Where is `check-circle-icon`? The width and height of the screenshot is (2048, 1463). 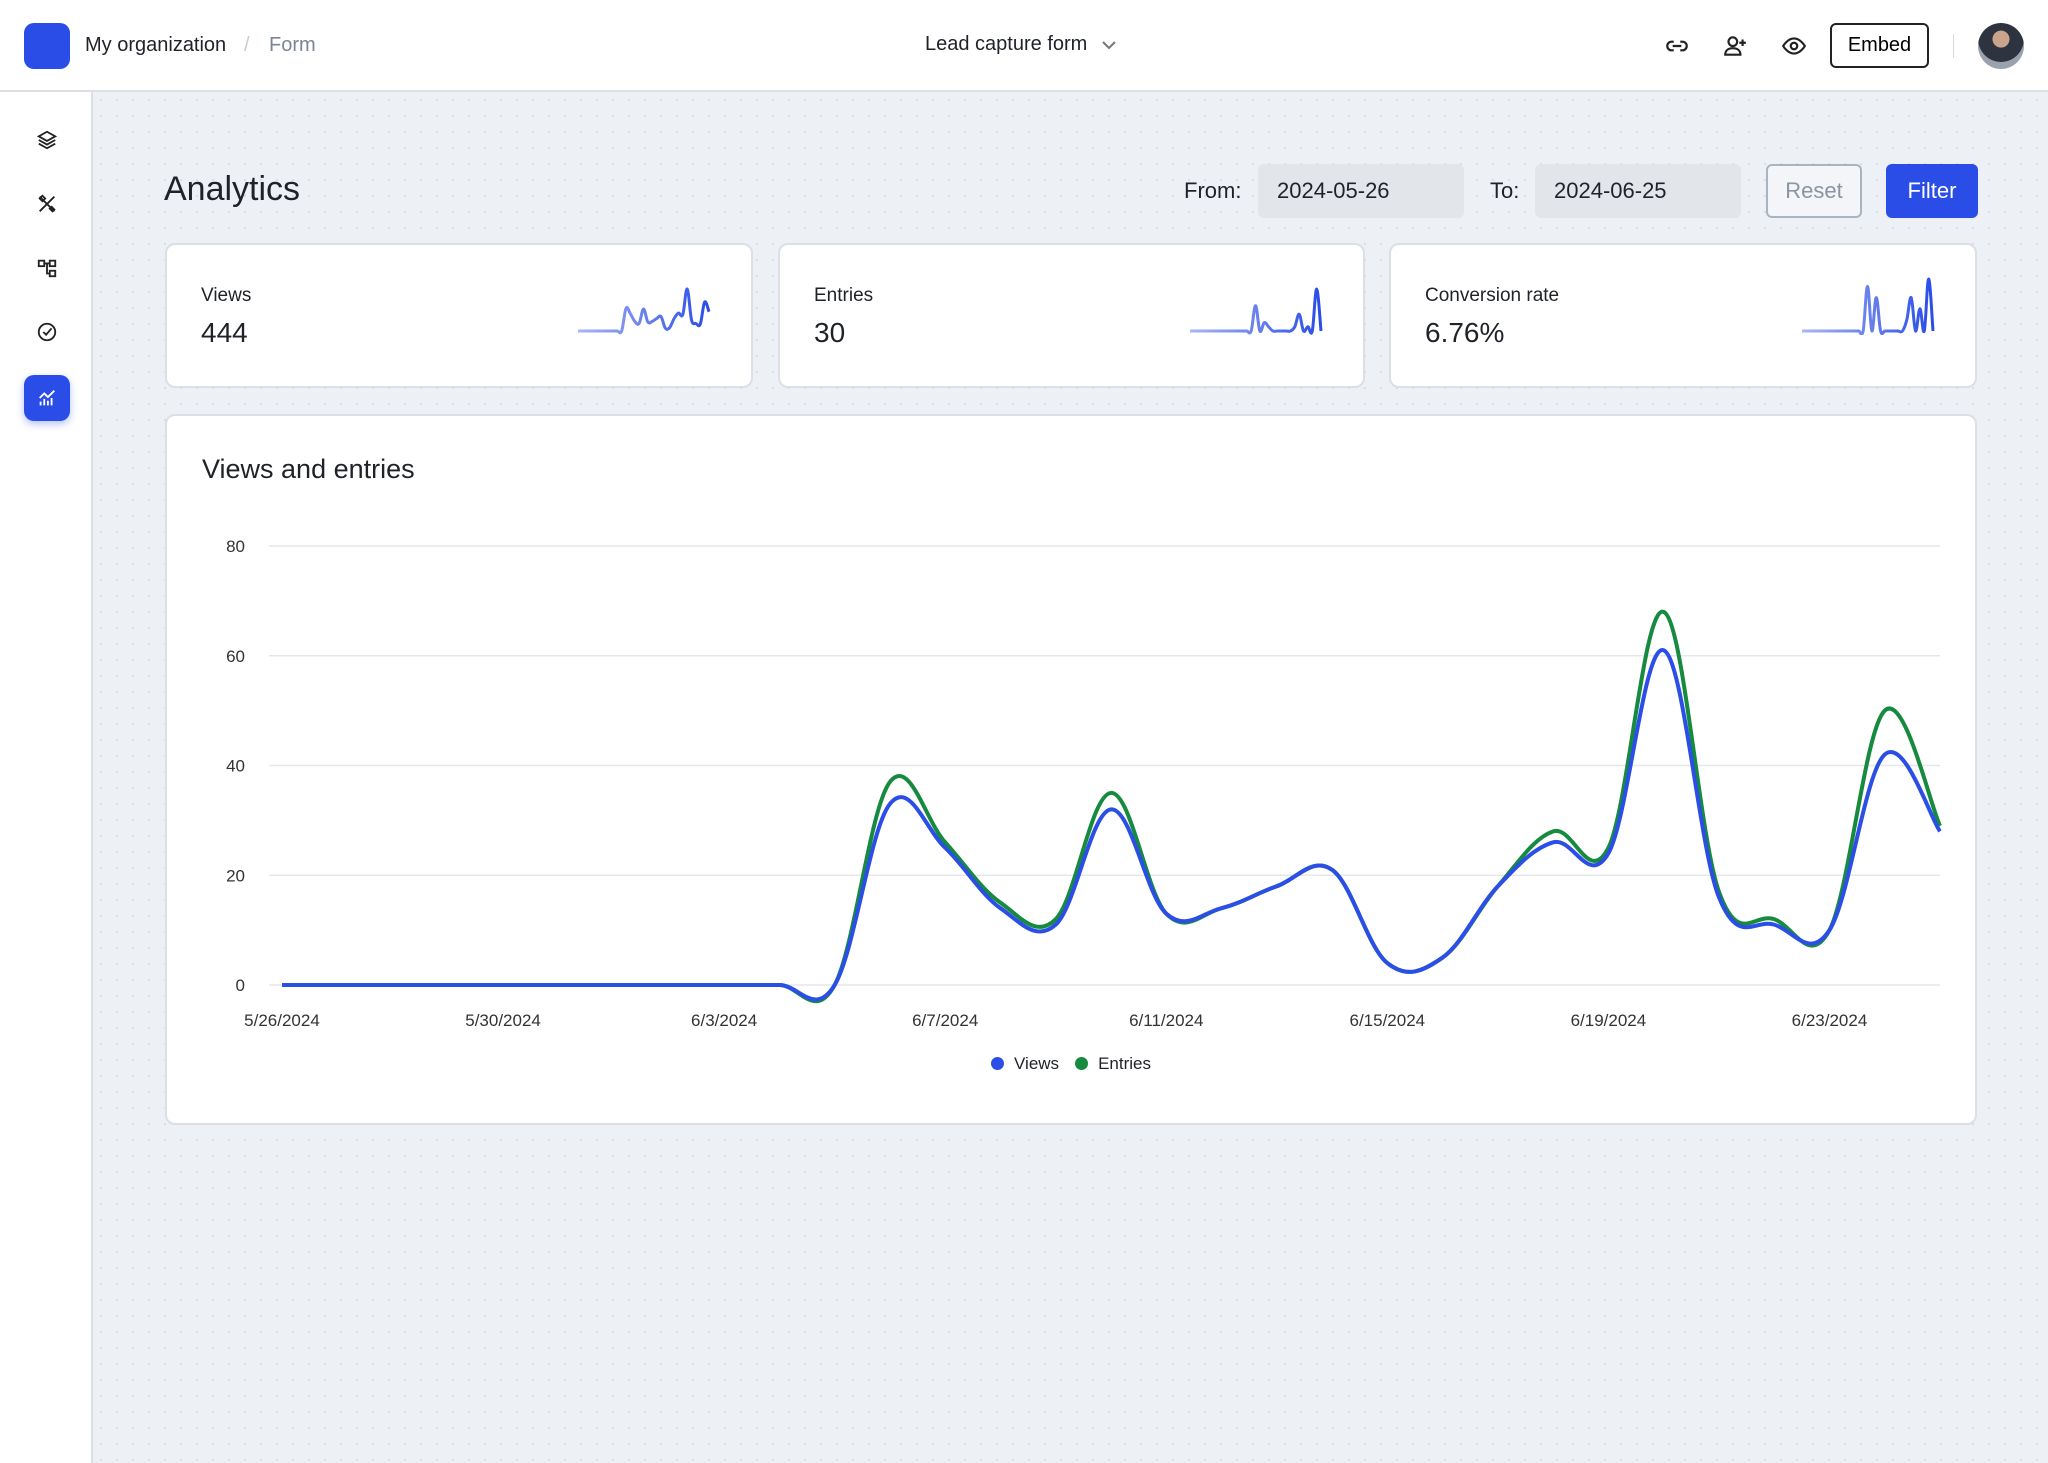 check-circle-icon is located at coordinates (47, 332).